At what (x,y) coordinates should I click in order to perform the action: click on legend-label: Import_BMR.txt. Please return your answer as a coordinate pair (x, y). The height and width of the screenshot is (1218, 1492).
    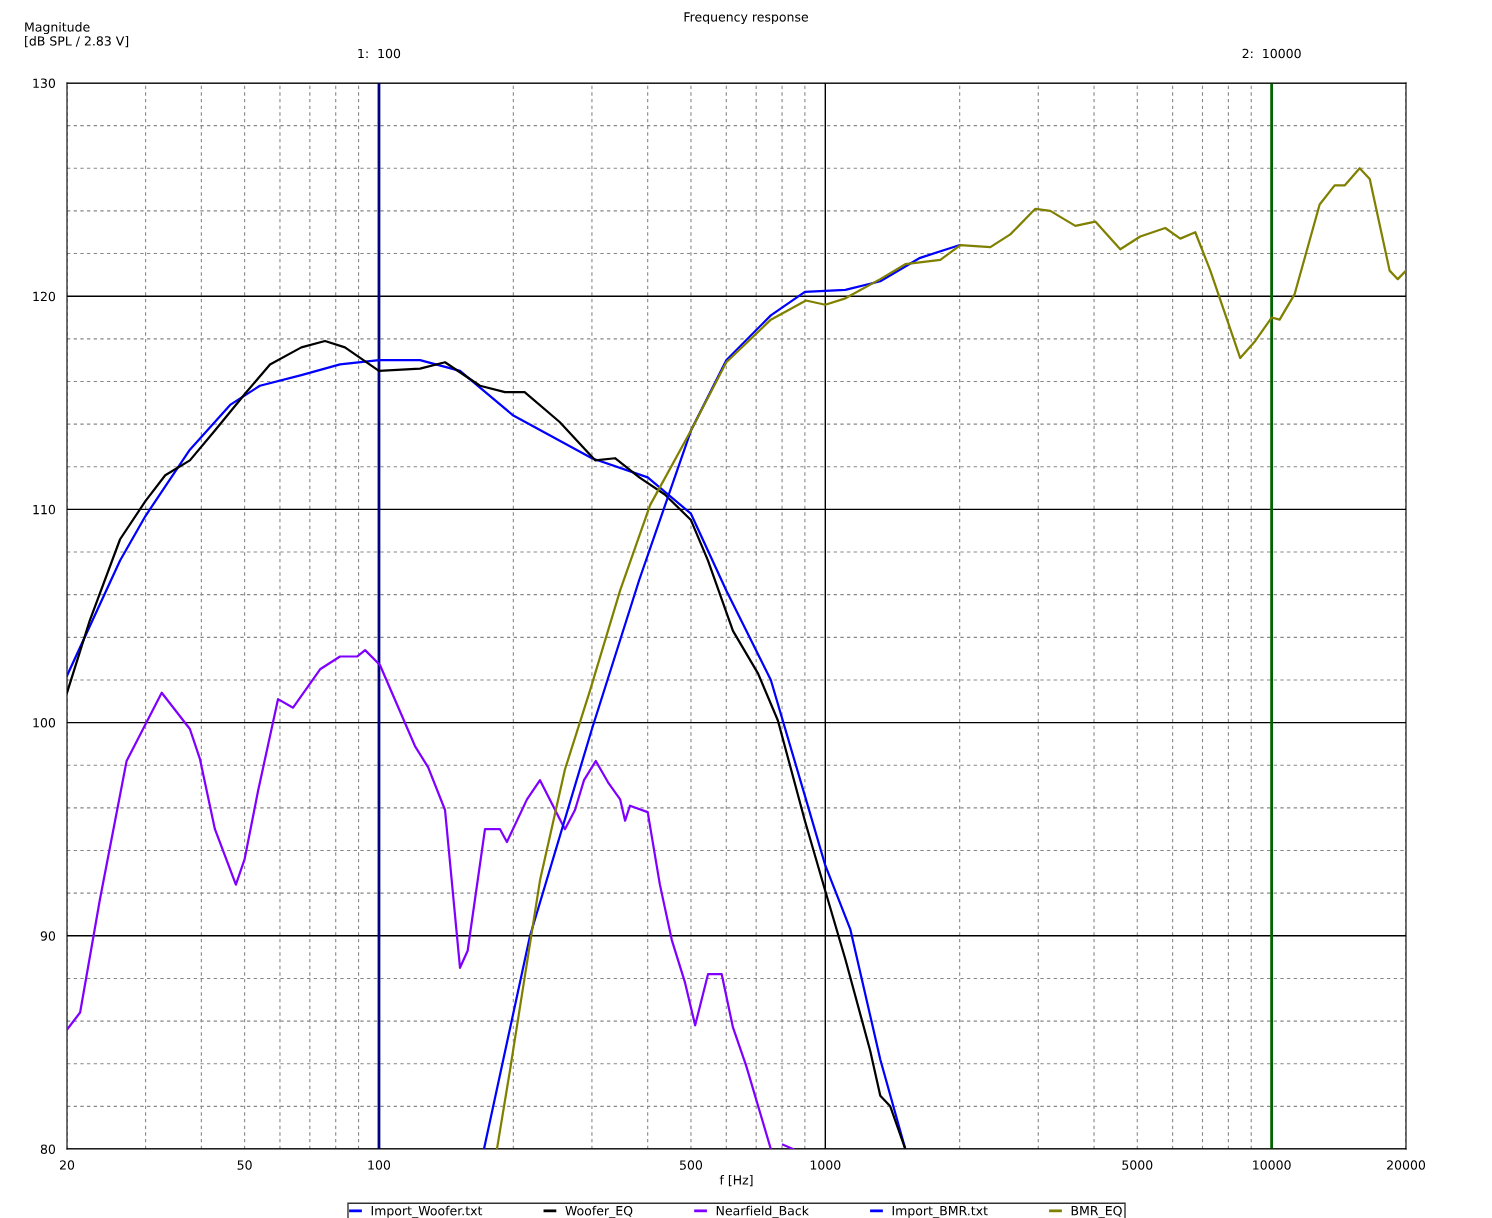
    Looking at the image, I should click on (940, 1212).